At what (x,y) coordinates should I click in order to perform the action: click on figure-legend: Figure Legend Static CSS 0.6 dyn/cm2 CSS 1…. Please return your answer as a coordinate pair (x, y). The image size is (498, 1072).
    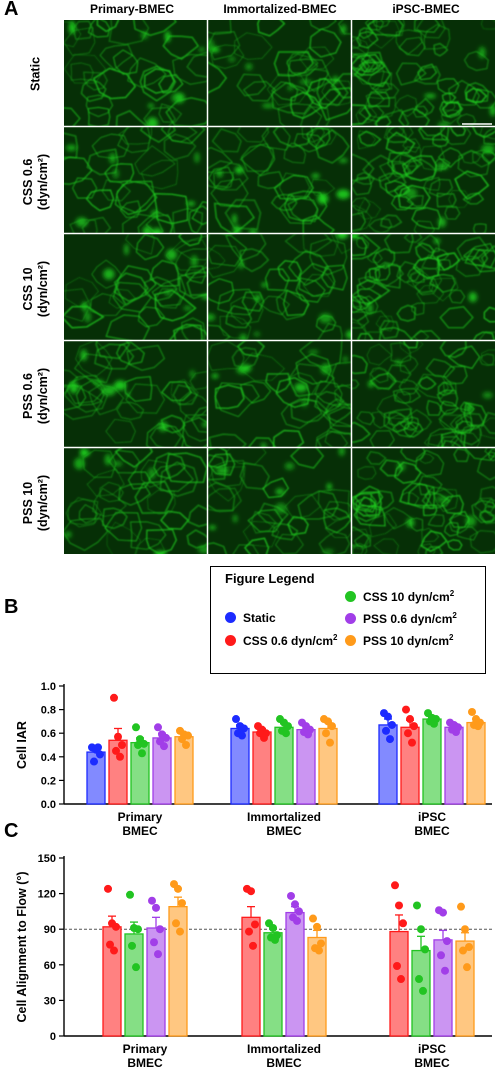
    Looking at the image, I should click on (348, 620).